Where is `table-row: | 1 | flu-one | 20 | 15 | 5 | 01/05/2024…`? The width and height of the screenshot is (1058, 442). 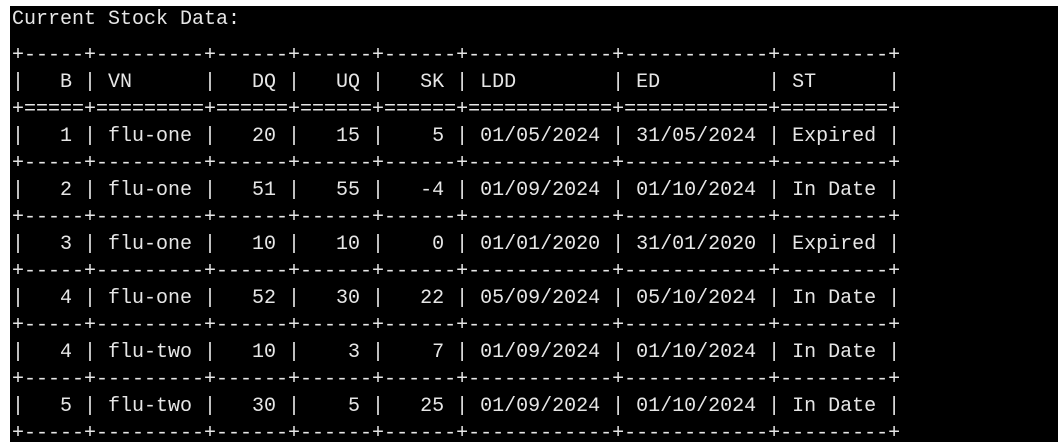 table-row: | 1 | flu-one | 20 | 15 | 5 | 01/05/2024… is located at coordinates (456, 136).